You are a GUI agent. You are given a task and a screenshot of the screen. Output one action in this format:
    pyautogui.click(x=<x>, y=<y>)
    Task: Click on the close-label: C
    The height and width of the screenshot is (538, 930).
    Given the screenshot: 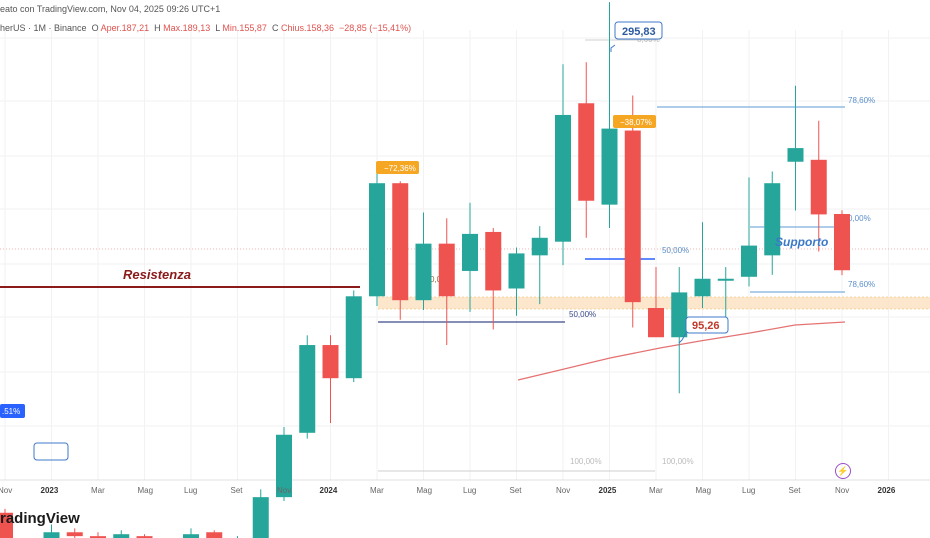 What is the action you would take?
    pyautogui.click(x=275, y=28)
    